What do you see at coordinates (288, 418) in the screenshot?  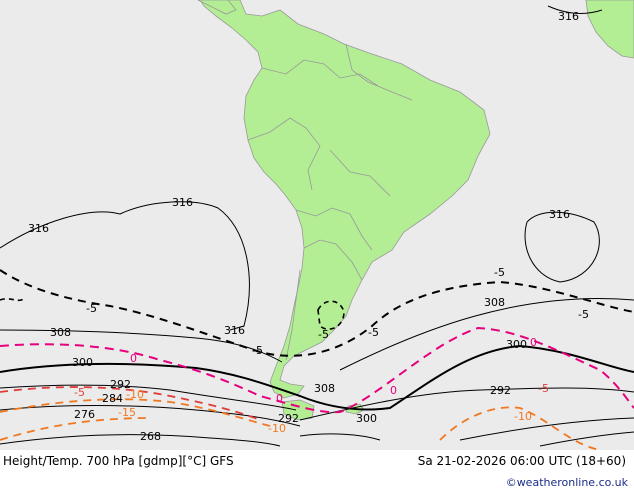 I see `contour-label-292-south: 292` at bounding box center [288, 418].